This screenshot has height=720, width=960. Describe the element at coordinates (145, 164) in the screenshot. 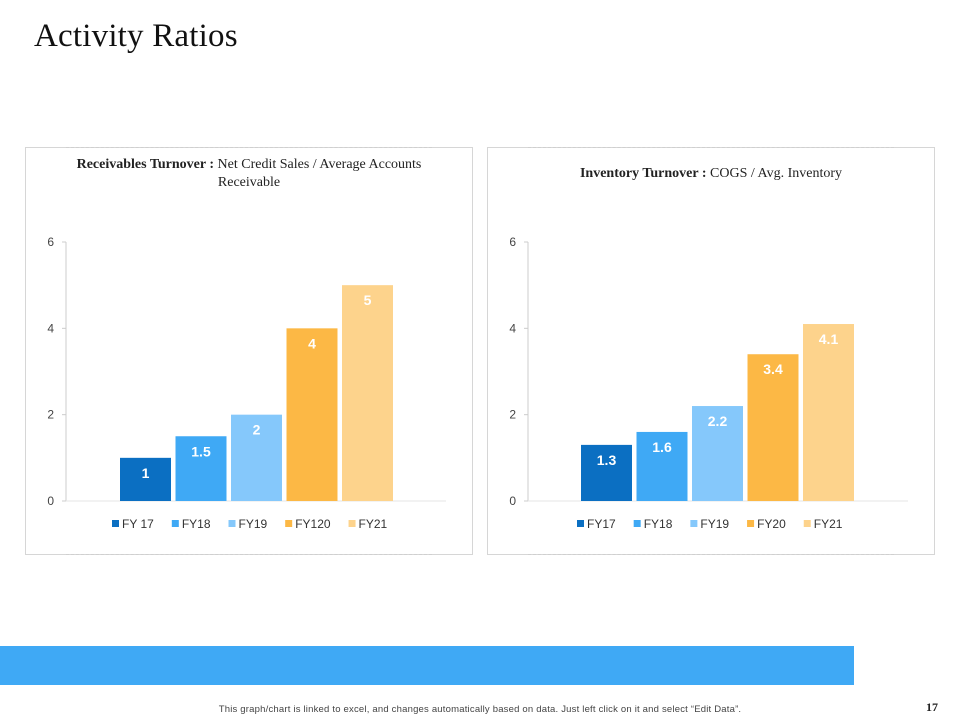

I see `chart-title-bold: Receivables Turnover :` at that location.